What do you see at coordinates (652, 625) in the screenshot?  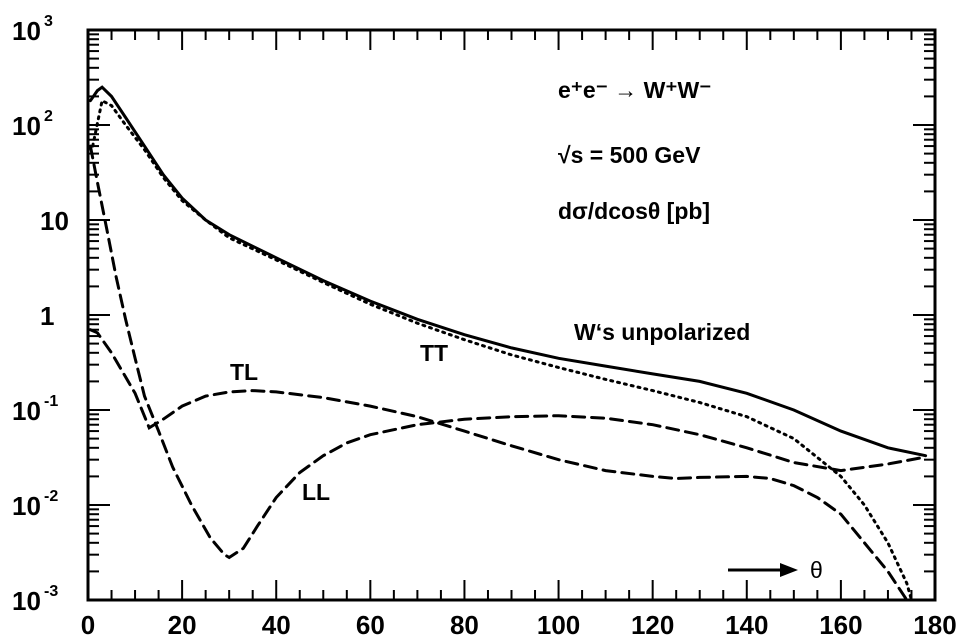 I see `x-tick-label: 120` at bounding box center [652, 625].